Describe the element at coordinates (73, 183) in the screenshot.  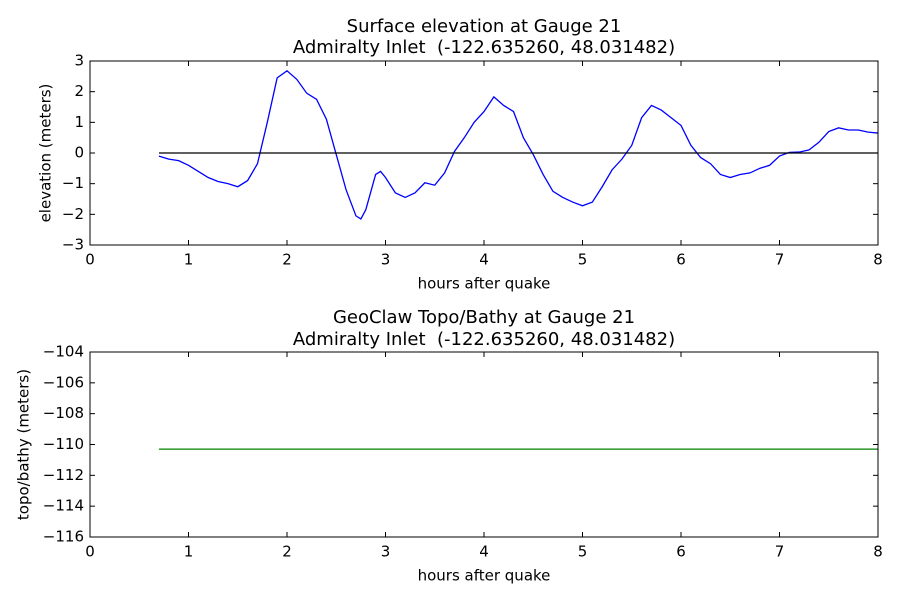
I see `y-tick-label: −1` at that location.